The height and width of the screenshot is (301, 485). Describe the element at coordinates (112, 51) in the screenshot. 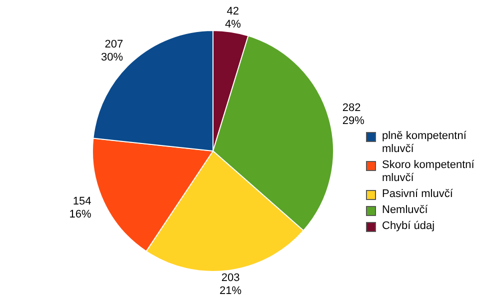

I see `data-label: 207 30%` at that location.